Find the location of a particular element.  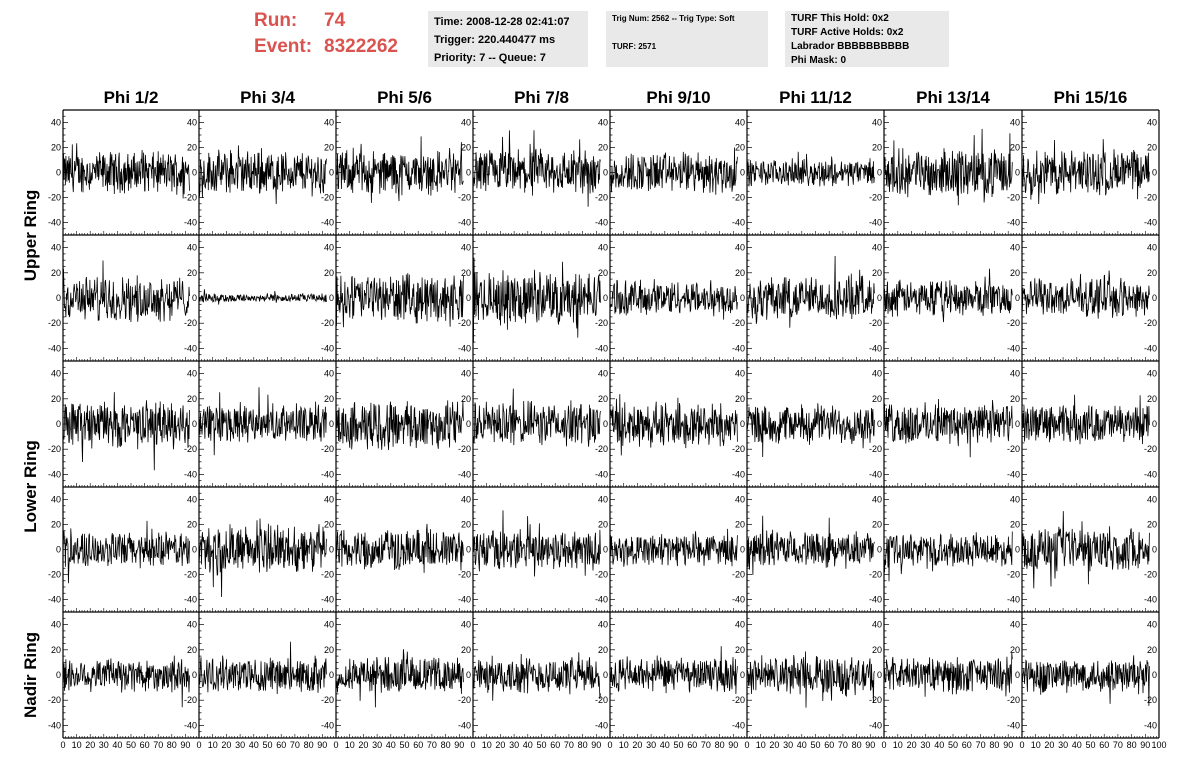

turf-active-holds-text: TURF Active Holds: 0x2 is located at coordinates (847, 32).